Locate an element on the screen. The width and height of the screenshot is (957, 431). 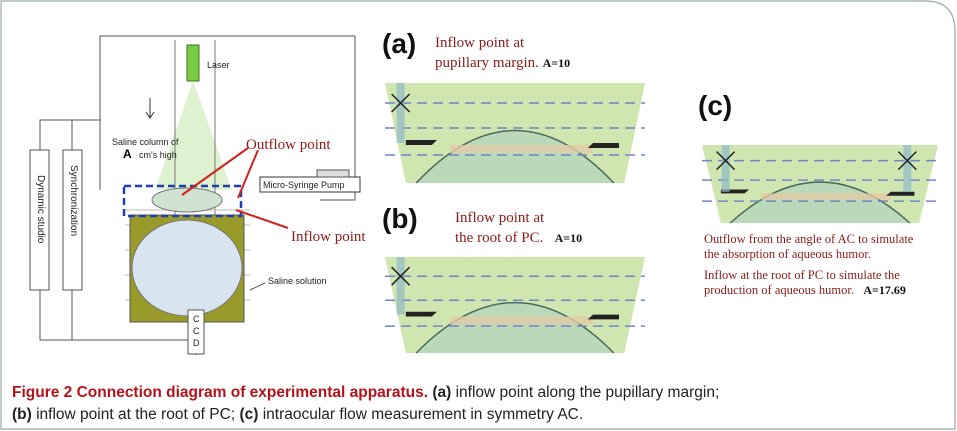
saline-column-label: Saline column of is located at coordinates (145, 142).